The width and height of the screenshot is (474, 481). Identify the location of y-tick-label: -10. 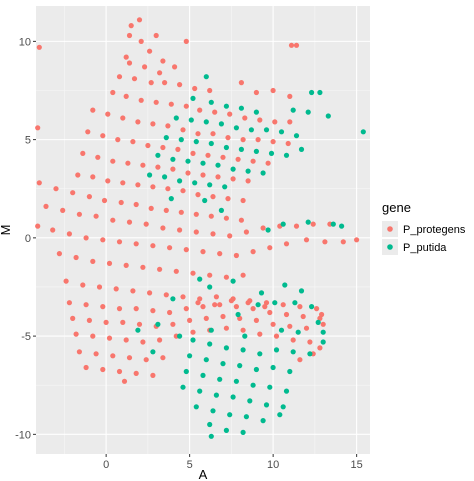
(23, 435).